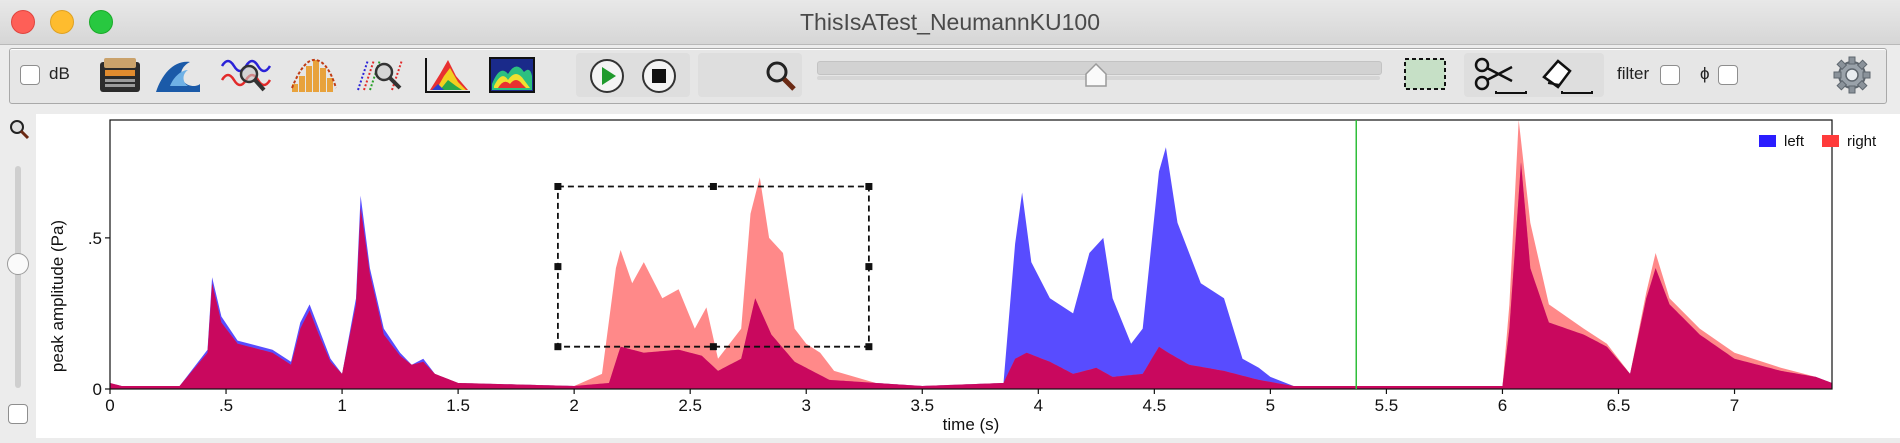 The width and height of the screenshot is (1900, 443). What do you see at coordinates (246, 75) in the screenshot?
I see `waveform-zoom-icon` at bounding box center [246, 75].